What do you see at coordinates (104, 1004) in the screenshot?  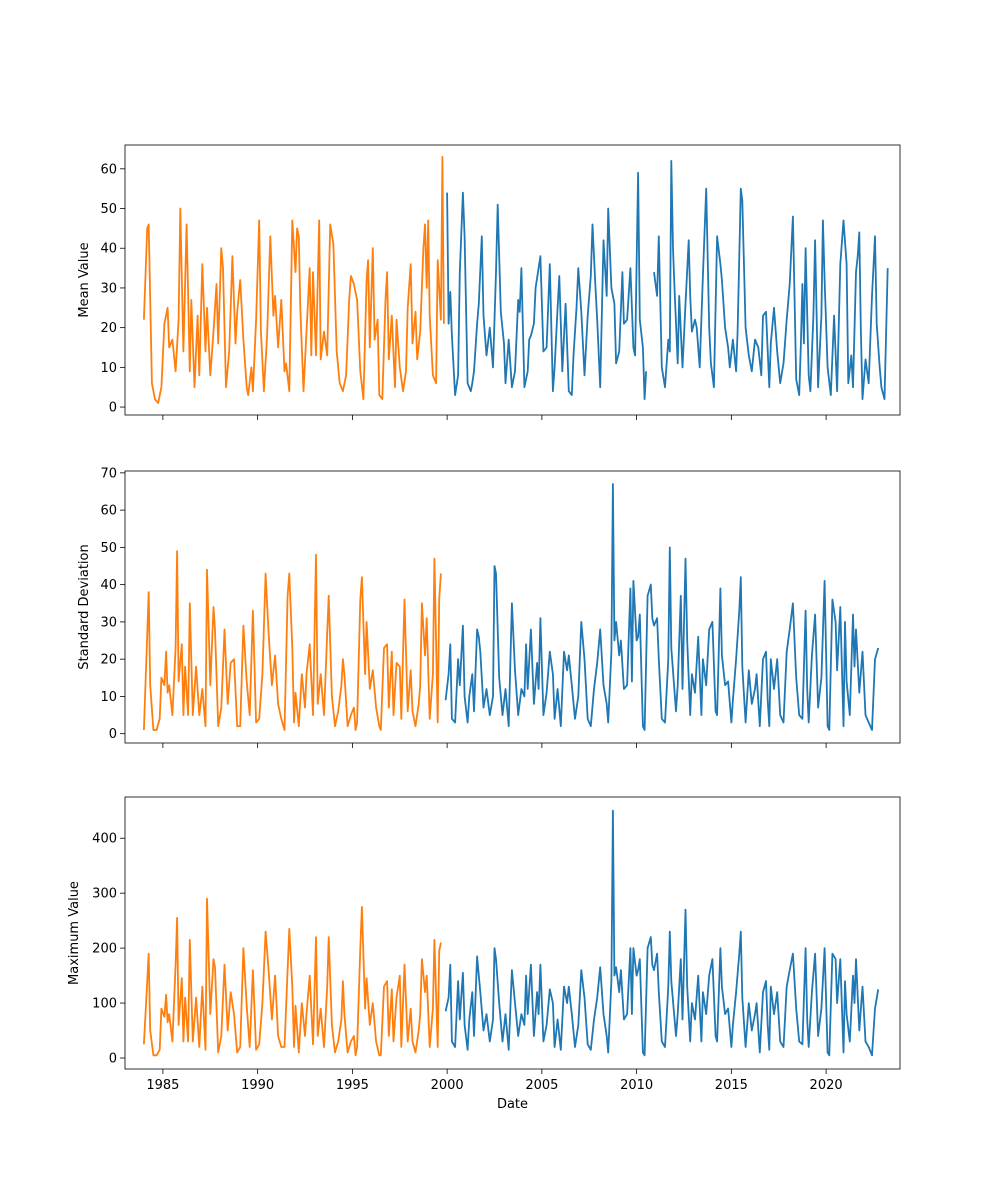 I see `y-tick-label: 100` at bounding box center [104, 1004].